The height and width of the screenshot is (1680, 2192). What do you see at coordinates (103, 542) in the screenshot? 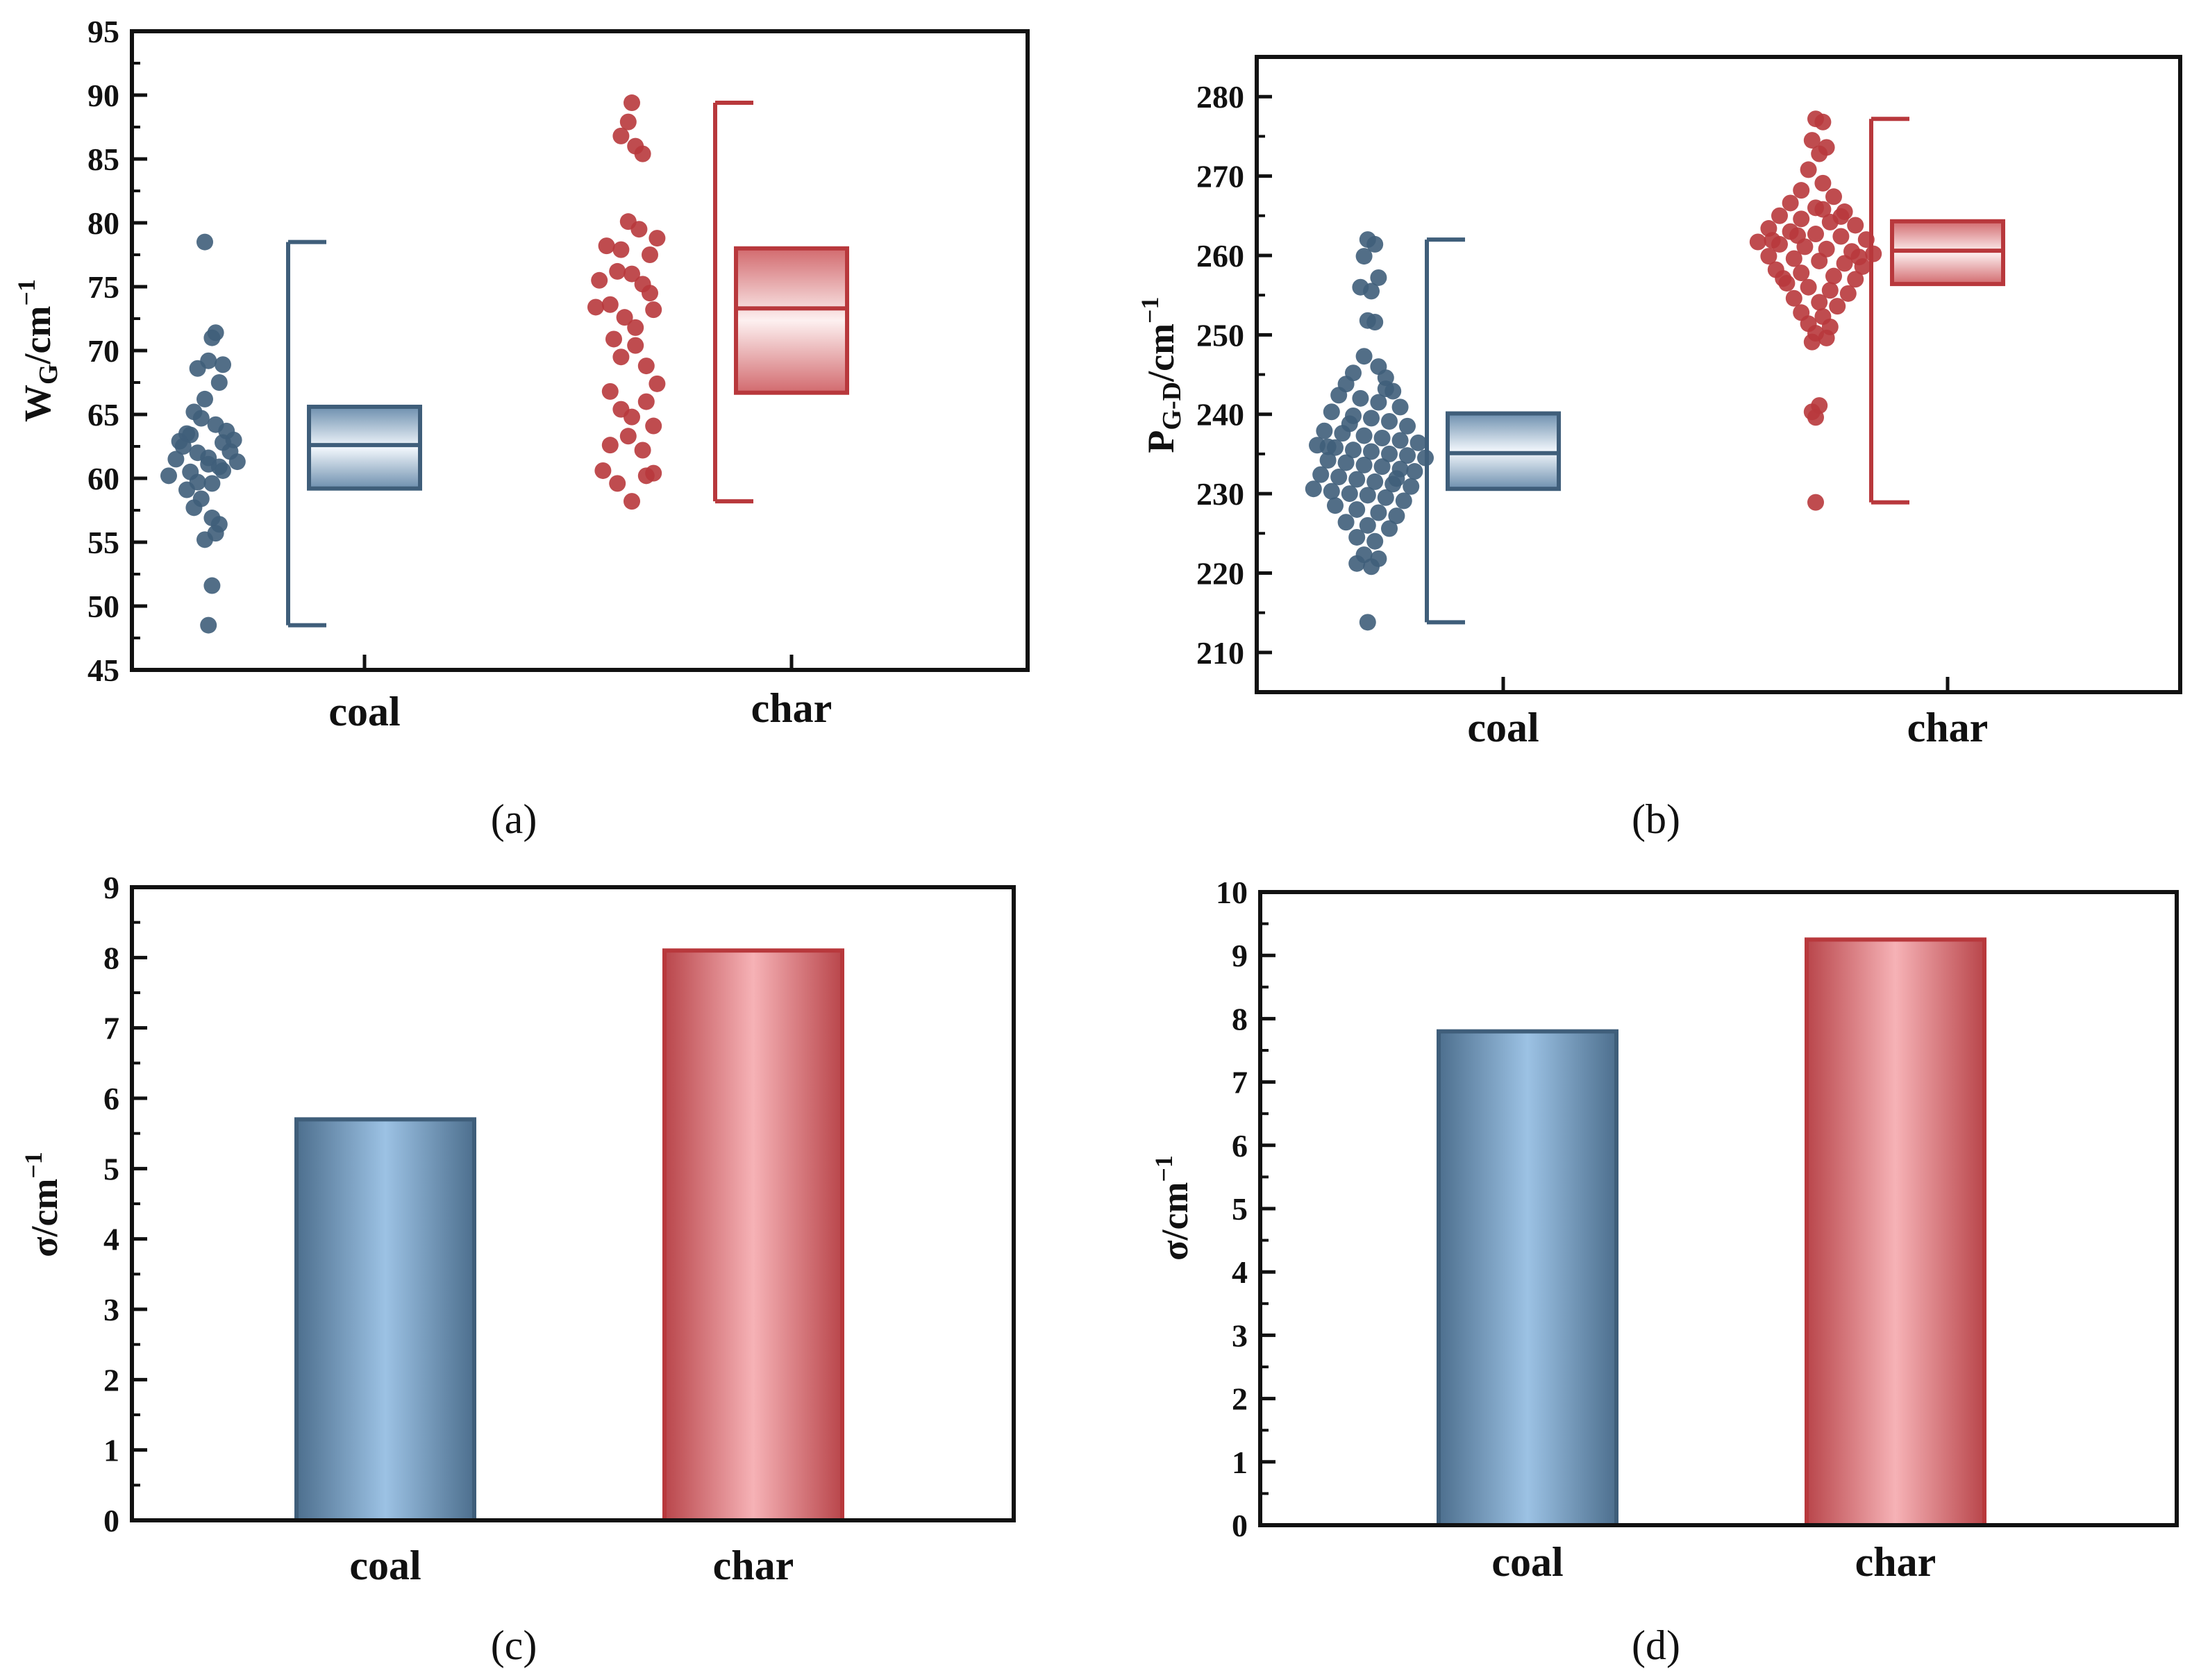
I see `panel-a-ytick-label: 55` at bounding box center [103, 542].